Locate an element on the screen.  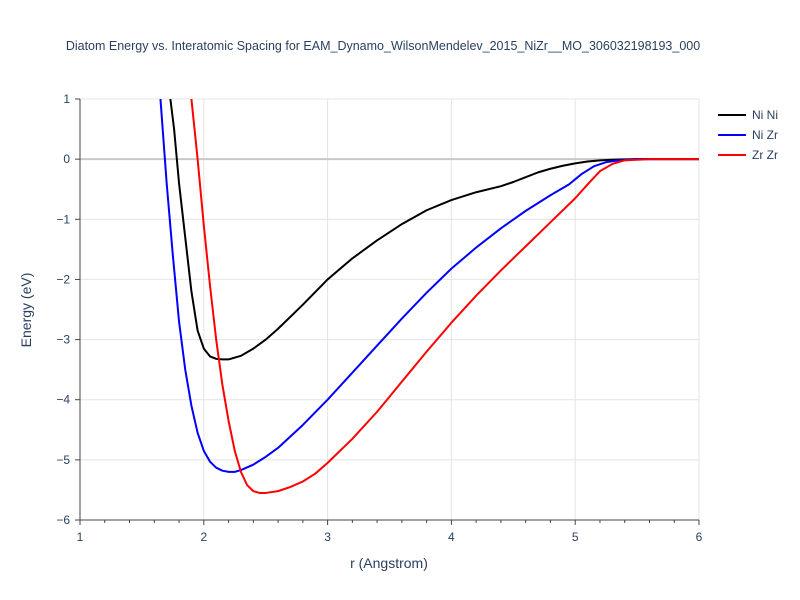
y-tick-label: −1 is located at coordinates (63, 219).